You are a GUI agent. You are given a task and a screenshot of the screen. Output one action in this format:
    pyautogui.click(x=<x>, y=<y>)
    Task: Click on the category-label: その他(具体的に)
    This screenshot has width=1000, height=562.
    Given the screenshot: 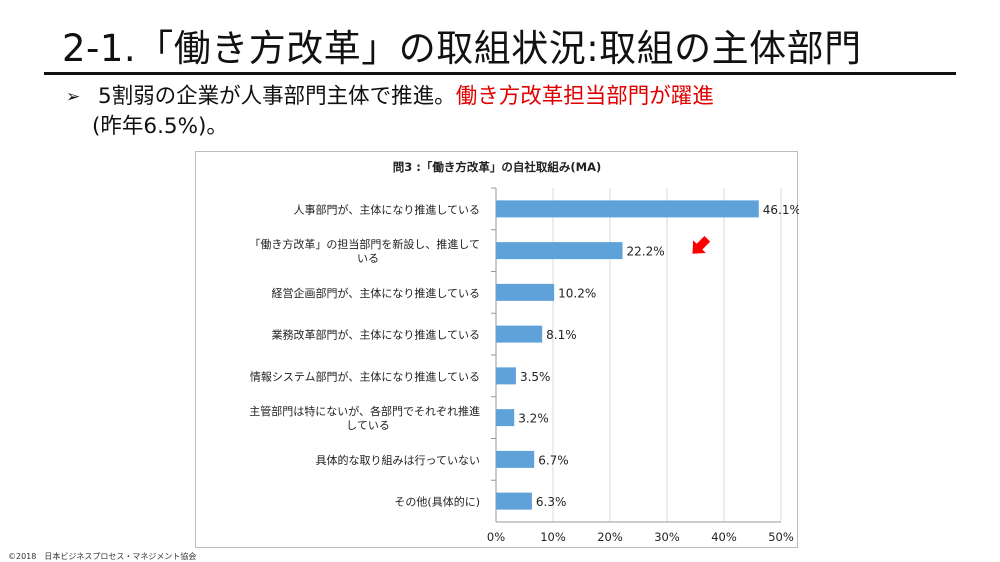 What is the action you would take?
    pyautogui.click(x=437, y=502)
    